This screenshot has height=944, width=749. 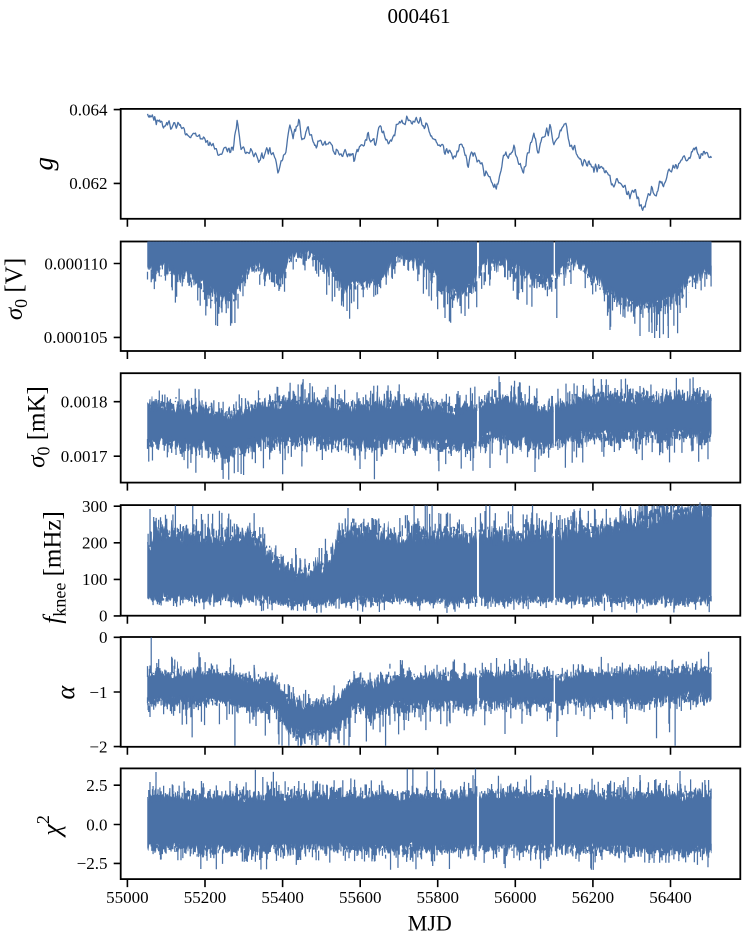 What do you see at coordinates (98, 692) in the screenshot?
I see `svg-text: −1` at bounding box center [98, 692].